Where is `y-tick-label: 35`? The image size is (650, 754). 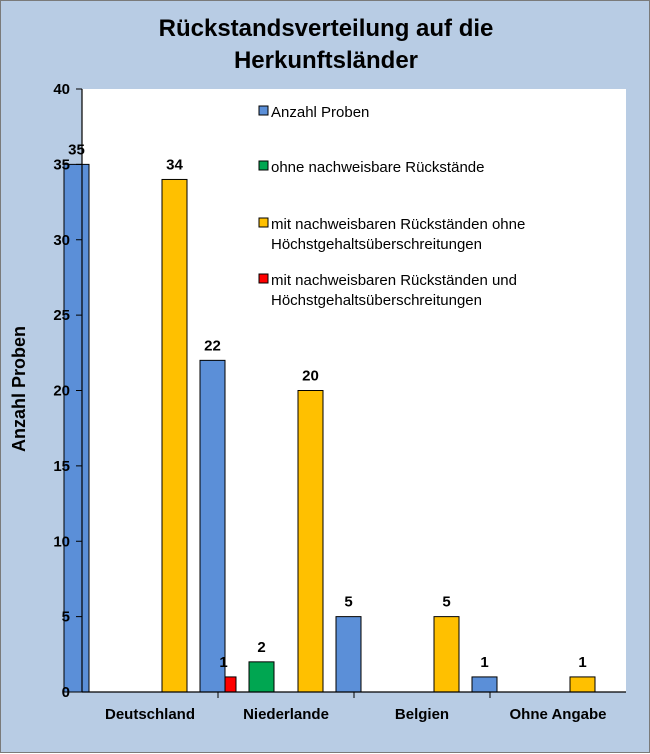 y-tick-label: 35 is located at coordinates (61, 164).